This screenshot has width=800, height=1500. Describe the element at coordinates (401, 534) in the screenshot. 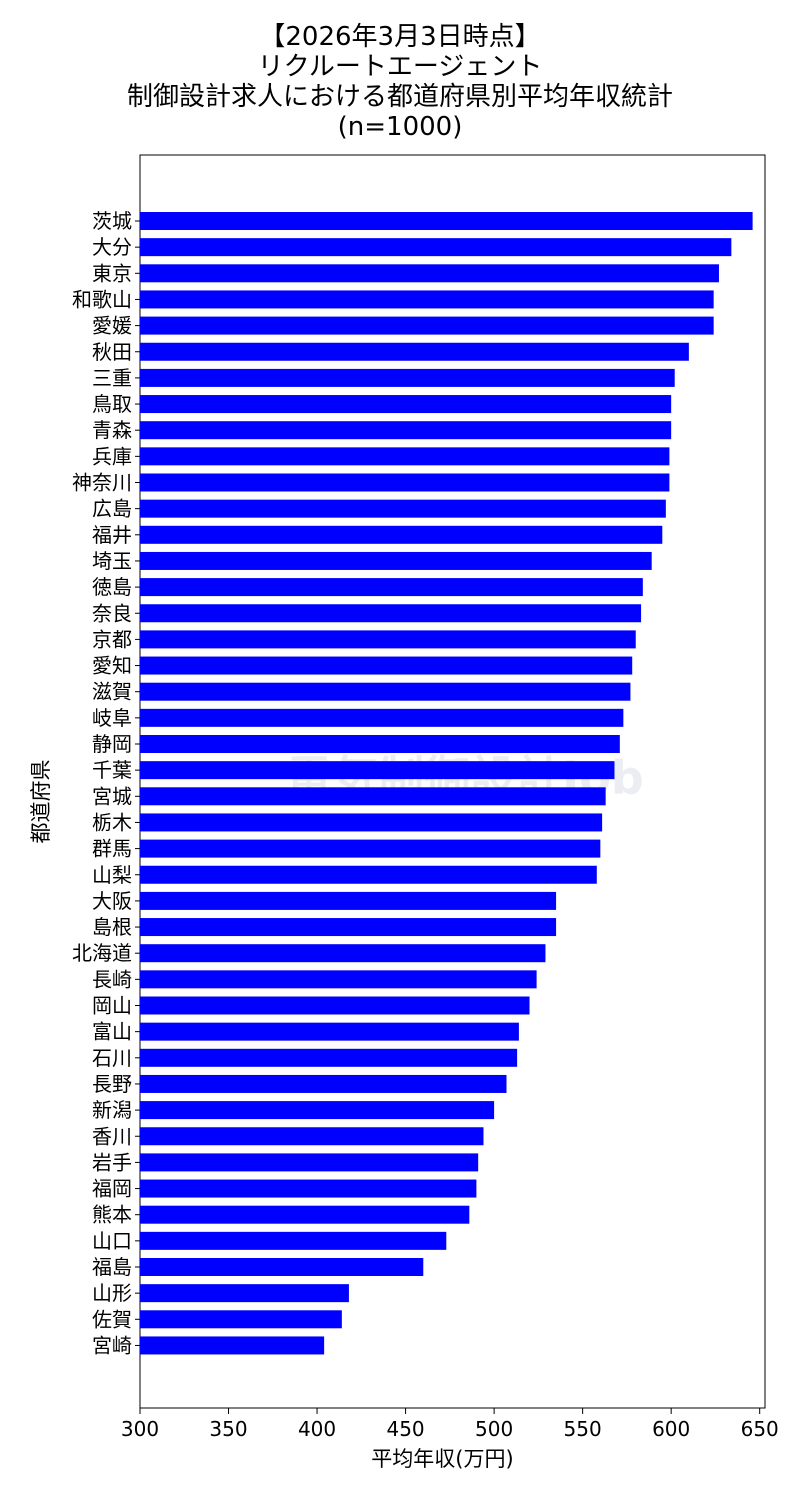

I see `bar-福井` at that location.